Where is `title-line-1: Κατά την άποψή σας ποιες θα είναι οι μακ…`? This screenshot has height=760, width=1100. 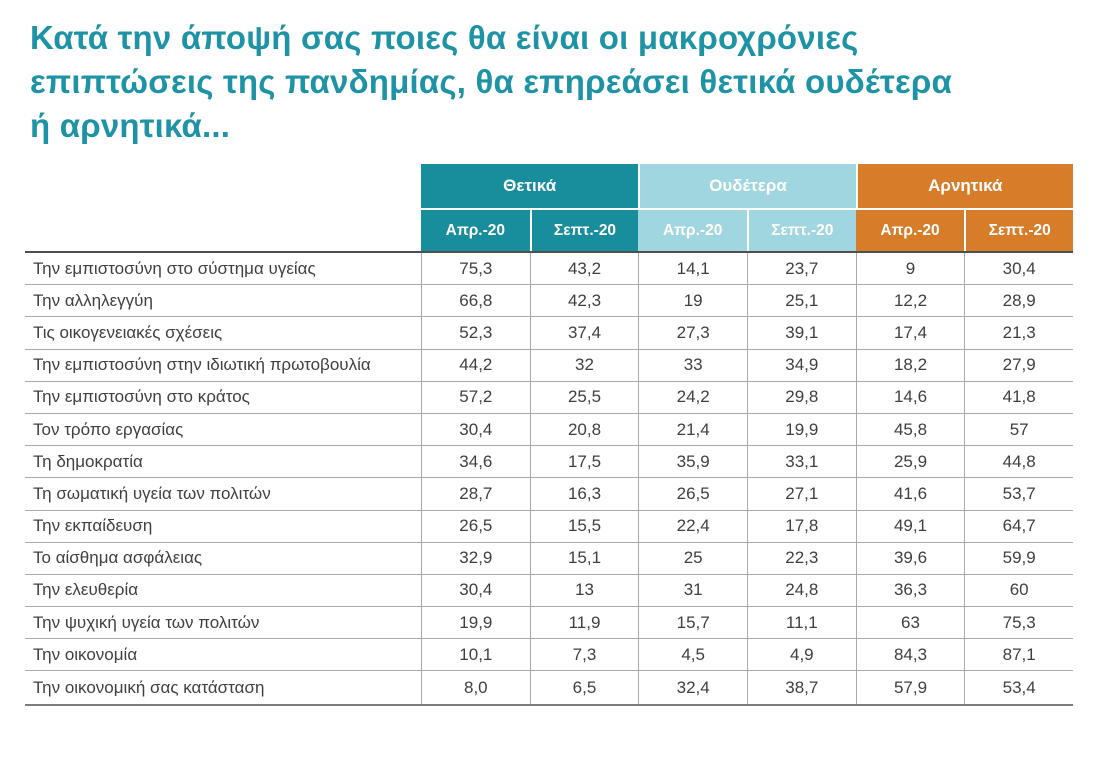
title-line-1: Κατά την άποψή σας ποιες θα είναι οι μακ… is located at coordinates (444, 37).